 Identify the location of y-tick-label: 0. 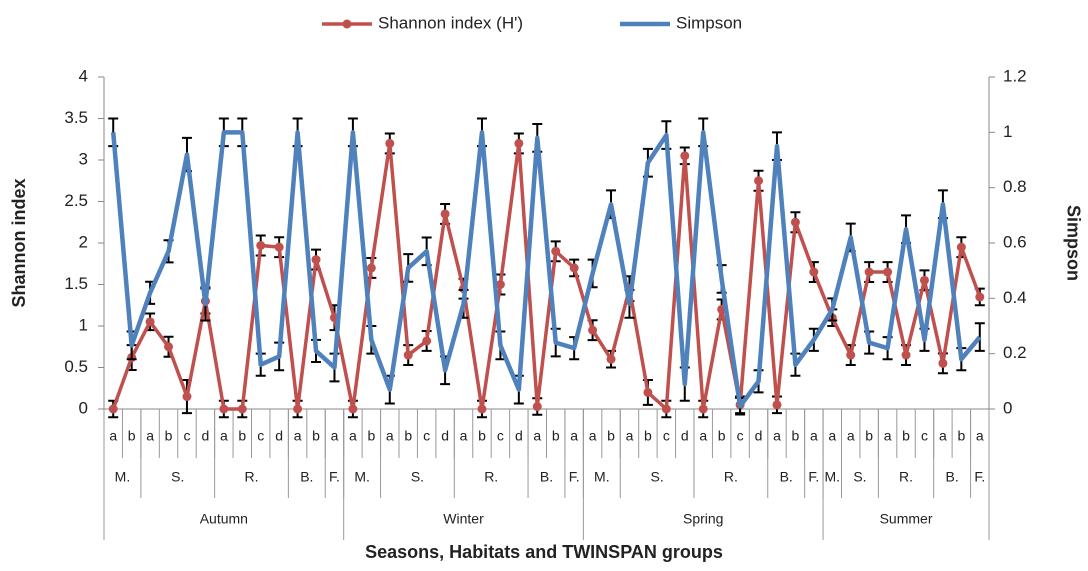
(83, 407).